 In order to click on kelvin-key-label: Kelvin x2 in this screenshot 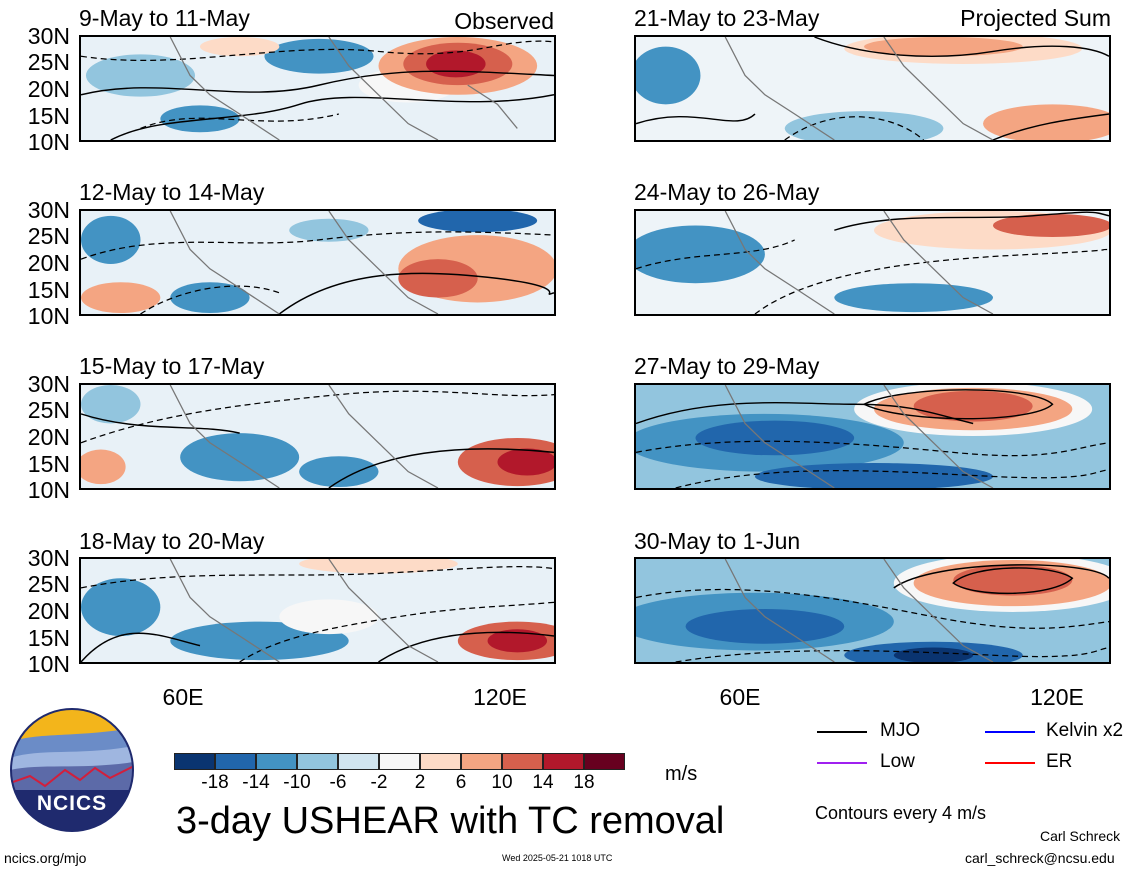, I will do `click(1085, 730)`.